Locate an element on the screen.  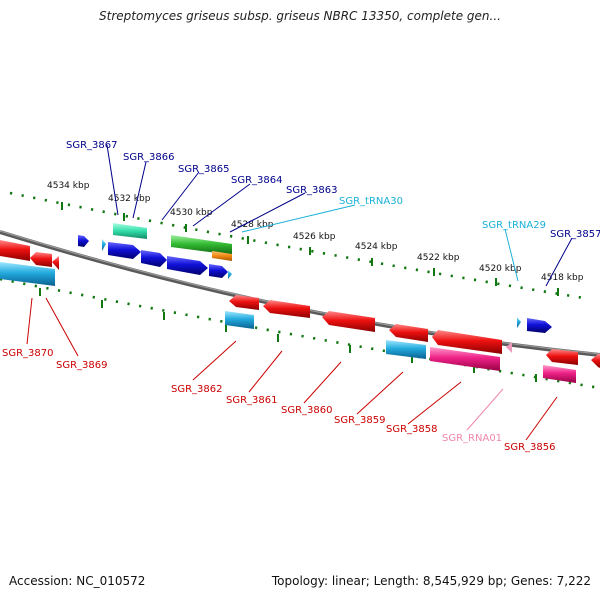
forward-genes is located at coordinates (315, 278).